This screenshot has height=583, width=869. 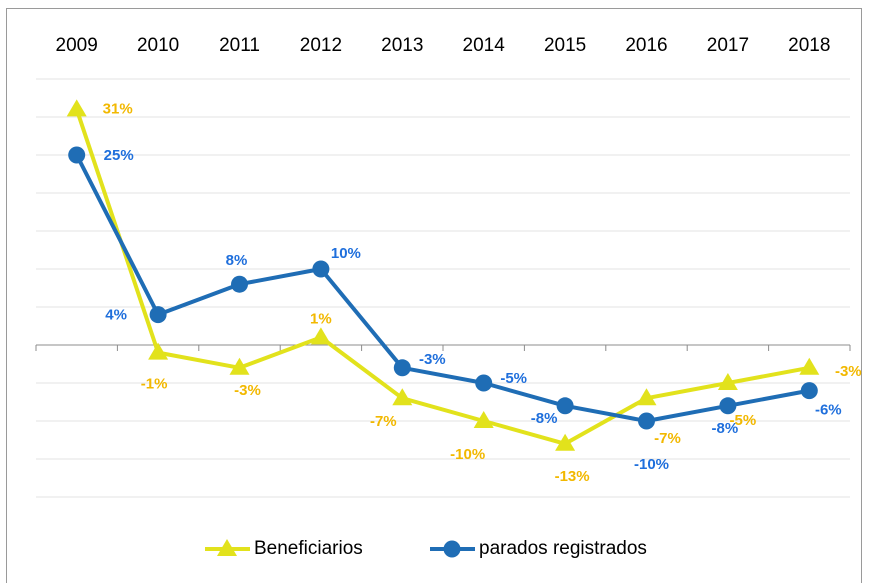 I want to click on data-label: -6%, so click(x=828, y=410).